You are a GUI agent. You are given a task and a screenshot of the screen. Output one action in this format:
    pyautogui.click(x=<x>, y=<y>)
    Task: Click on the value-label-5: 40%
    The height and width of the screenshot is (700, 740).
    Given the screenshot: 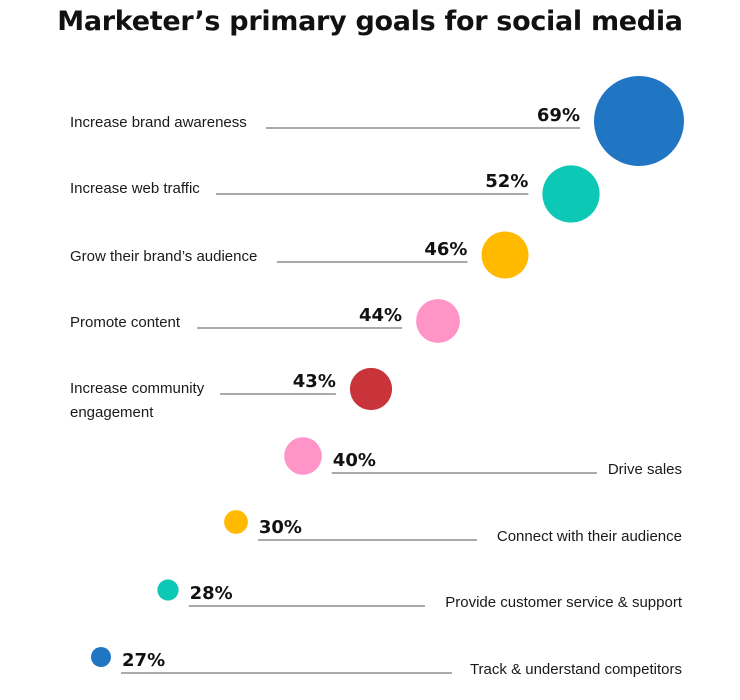 What is the action you would take?
    pyautogui.click(x=354, y=460)
    